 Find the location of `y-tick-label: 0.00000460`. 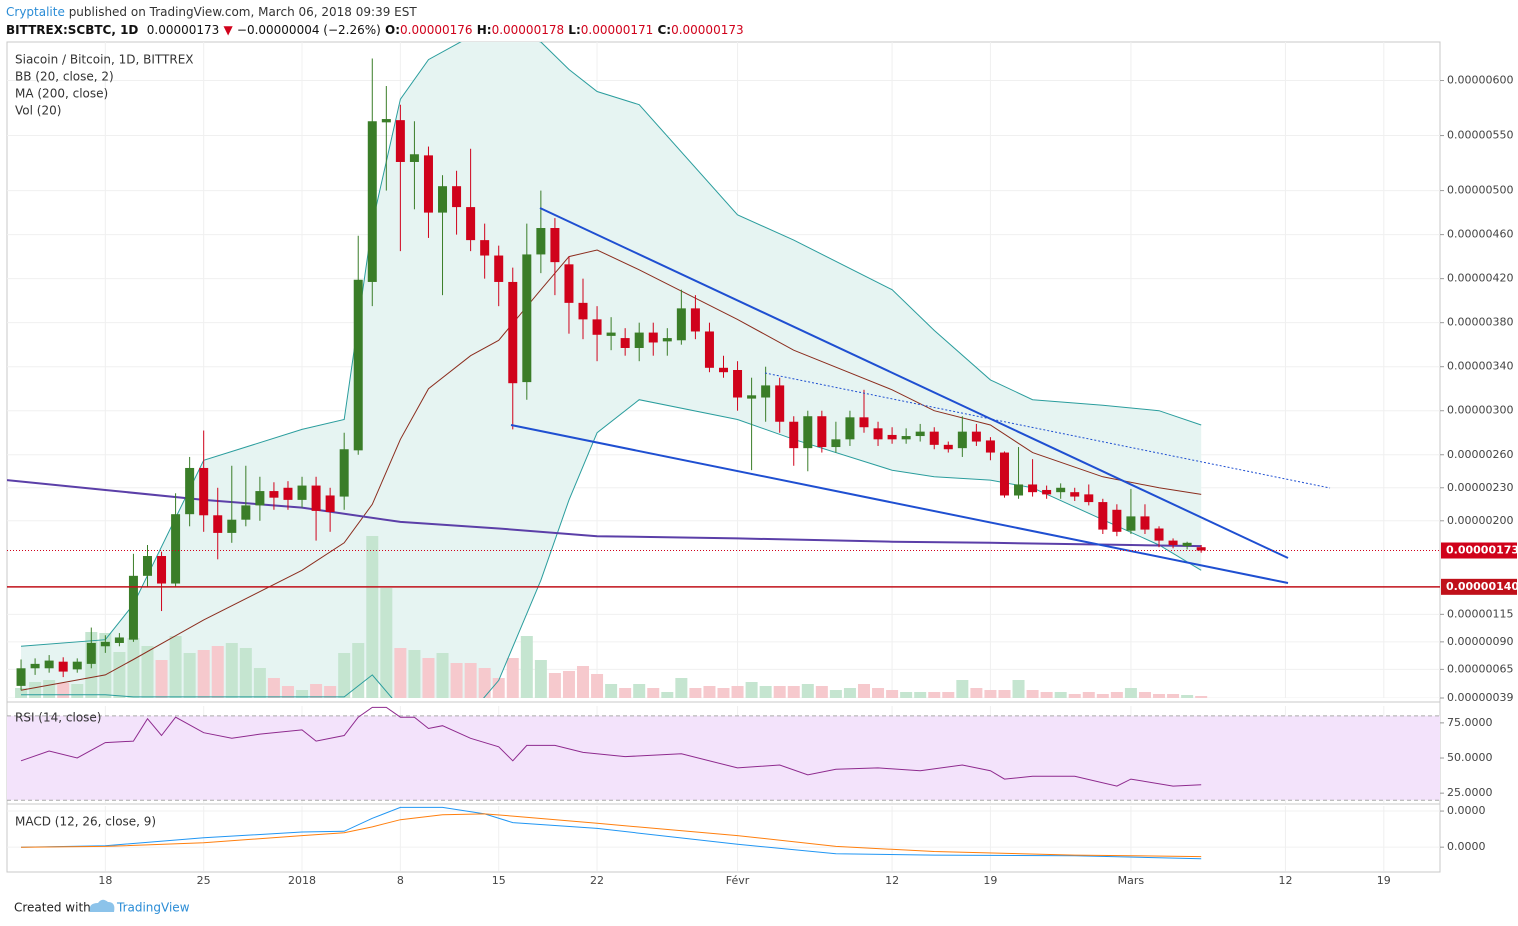

y-tick-label: 0.00000460 is located at coordinates (1480, 234).